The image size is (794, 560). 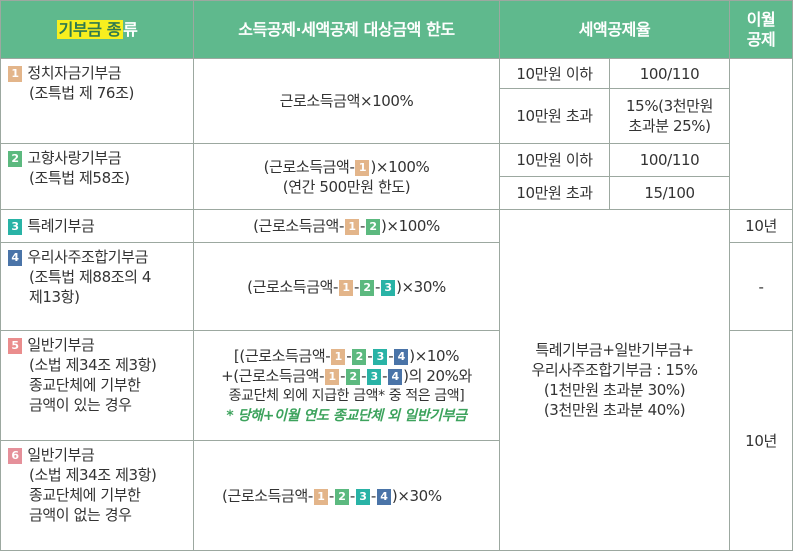 I want to click on carry-cell-5-6: 10년, so click(x=761, y=440).